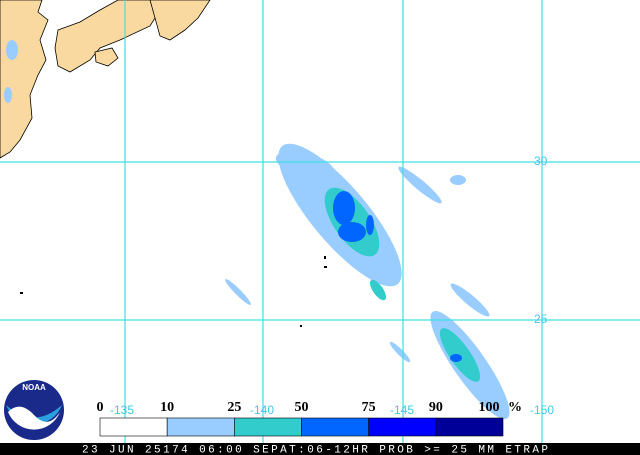  What do you see at coordinates (105, 79) in the screenshot?
I see `land` at bounding box center [105, 79].